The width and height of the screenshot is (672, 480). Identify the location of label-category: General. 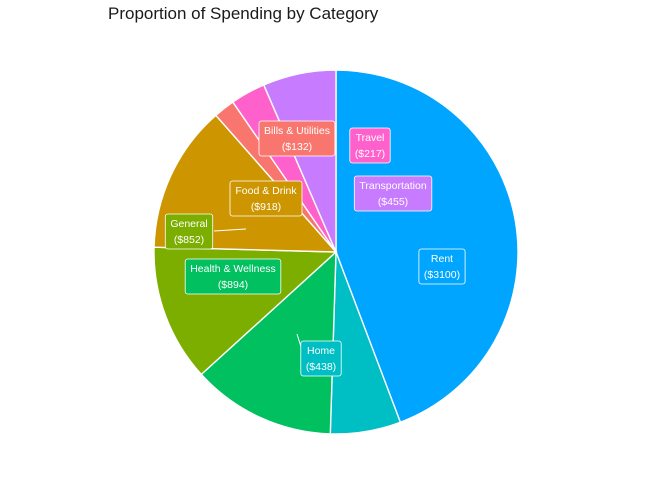
(188, 224).